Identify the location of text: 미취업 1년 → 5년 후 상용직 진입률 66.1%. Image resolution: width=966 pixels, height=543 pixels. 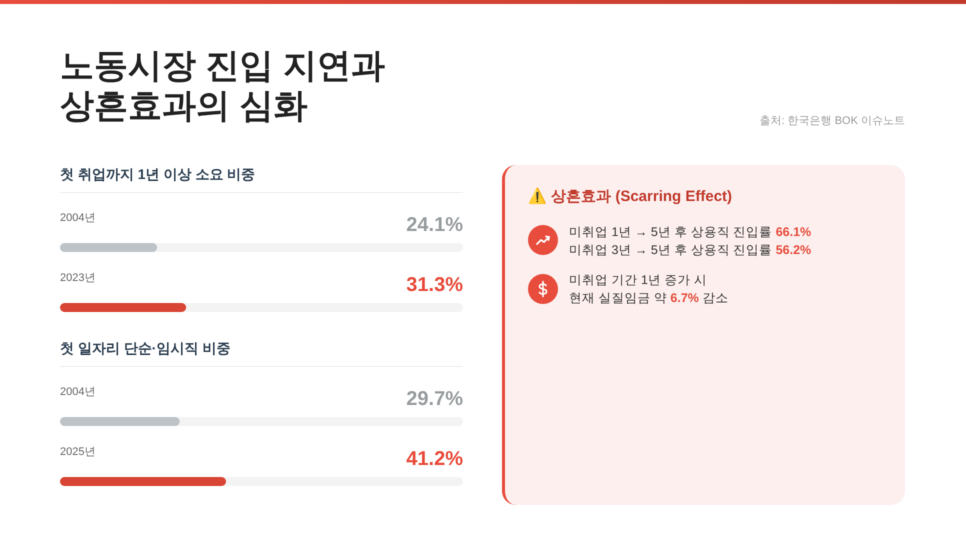
(690, 232).